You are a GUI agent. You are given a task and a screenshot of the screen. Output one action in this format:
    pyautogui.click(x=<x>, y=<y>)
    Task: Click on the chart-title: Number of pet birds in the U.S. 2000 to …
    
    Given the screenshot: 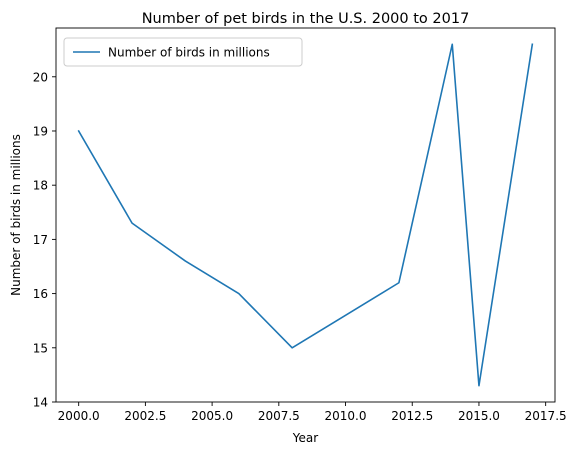 What is the action you would take?
    pyautogui.click(x=306, y=19)
    